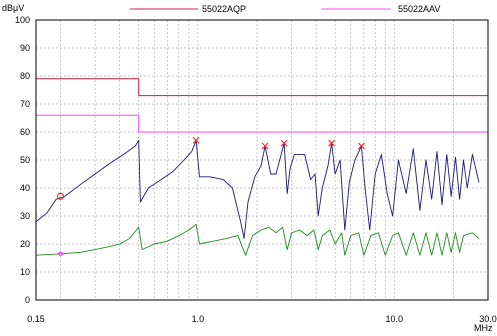 This screenshot has width=497, height=336. Describe the element at coordinates (36, 319) in the screenshot. I see `x-tick-label: 0.15` at that location.